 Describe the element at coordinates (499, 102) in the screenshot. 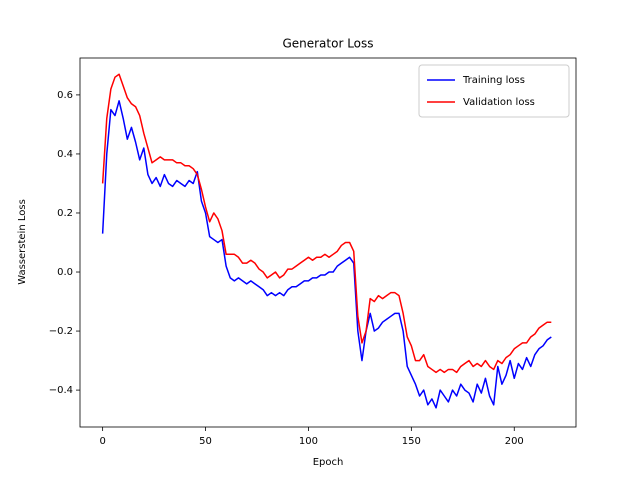

I see `legend-label: Validation loss` at that location.